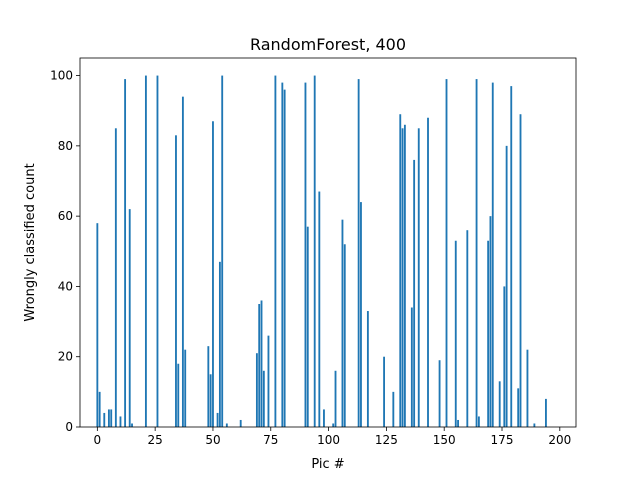 Image resolution: width=640 pixels, height=480 pixels. Describe the element at coordinates (328, 44) in the screenshot. I see `chart-title: RandomForest, 400` at that location.